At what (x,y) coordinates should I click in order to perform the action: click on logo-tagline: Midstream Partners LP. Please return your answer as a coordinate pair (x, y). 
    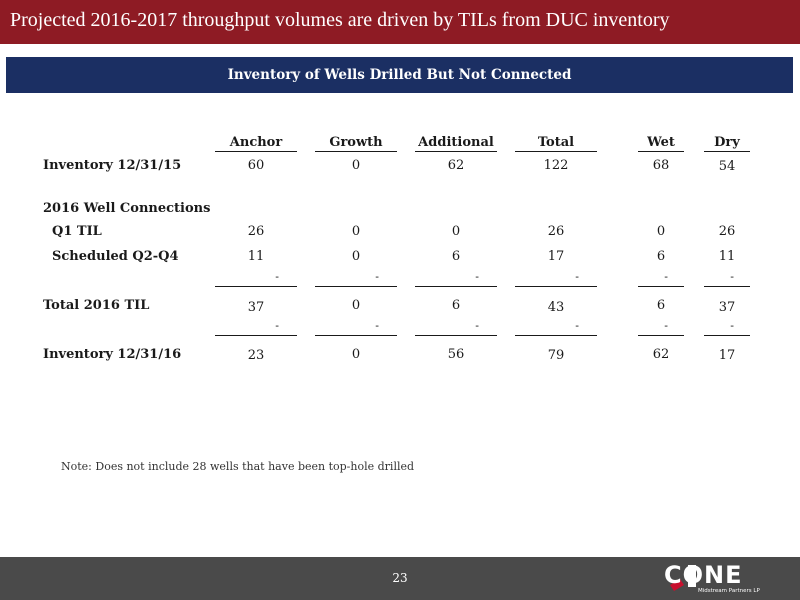
    Looking at the image, I should click on (729, 591).